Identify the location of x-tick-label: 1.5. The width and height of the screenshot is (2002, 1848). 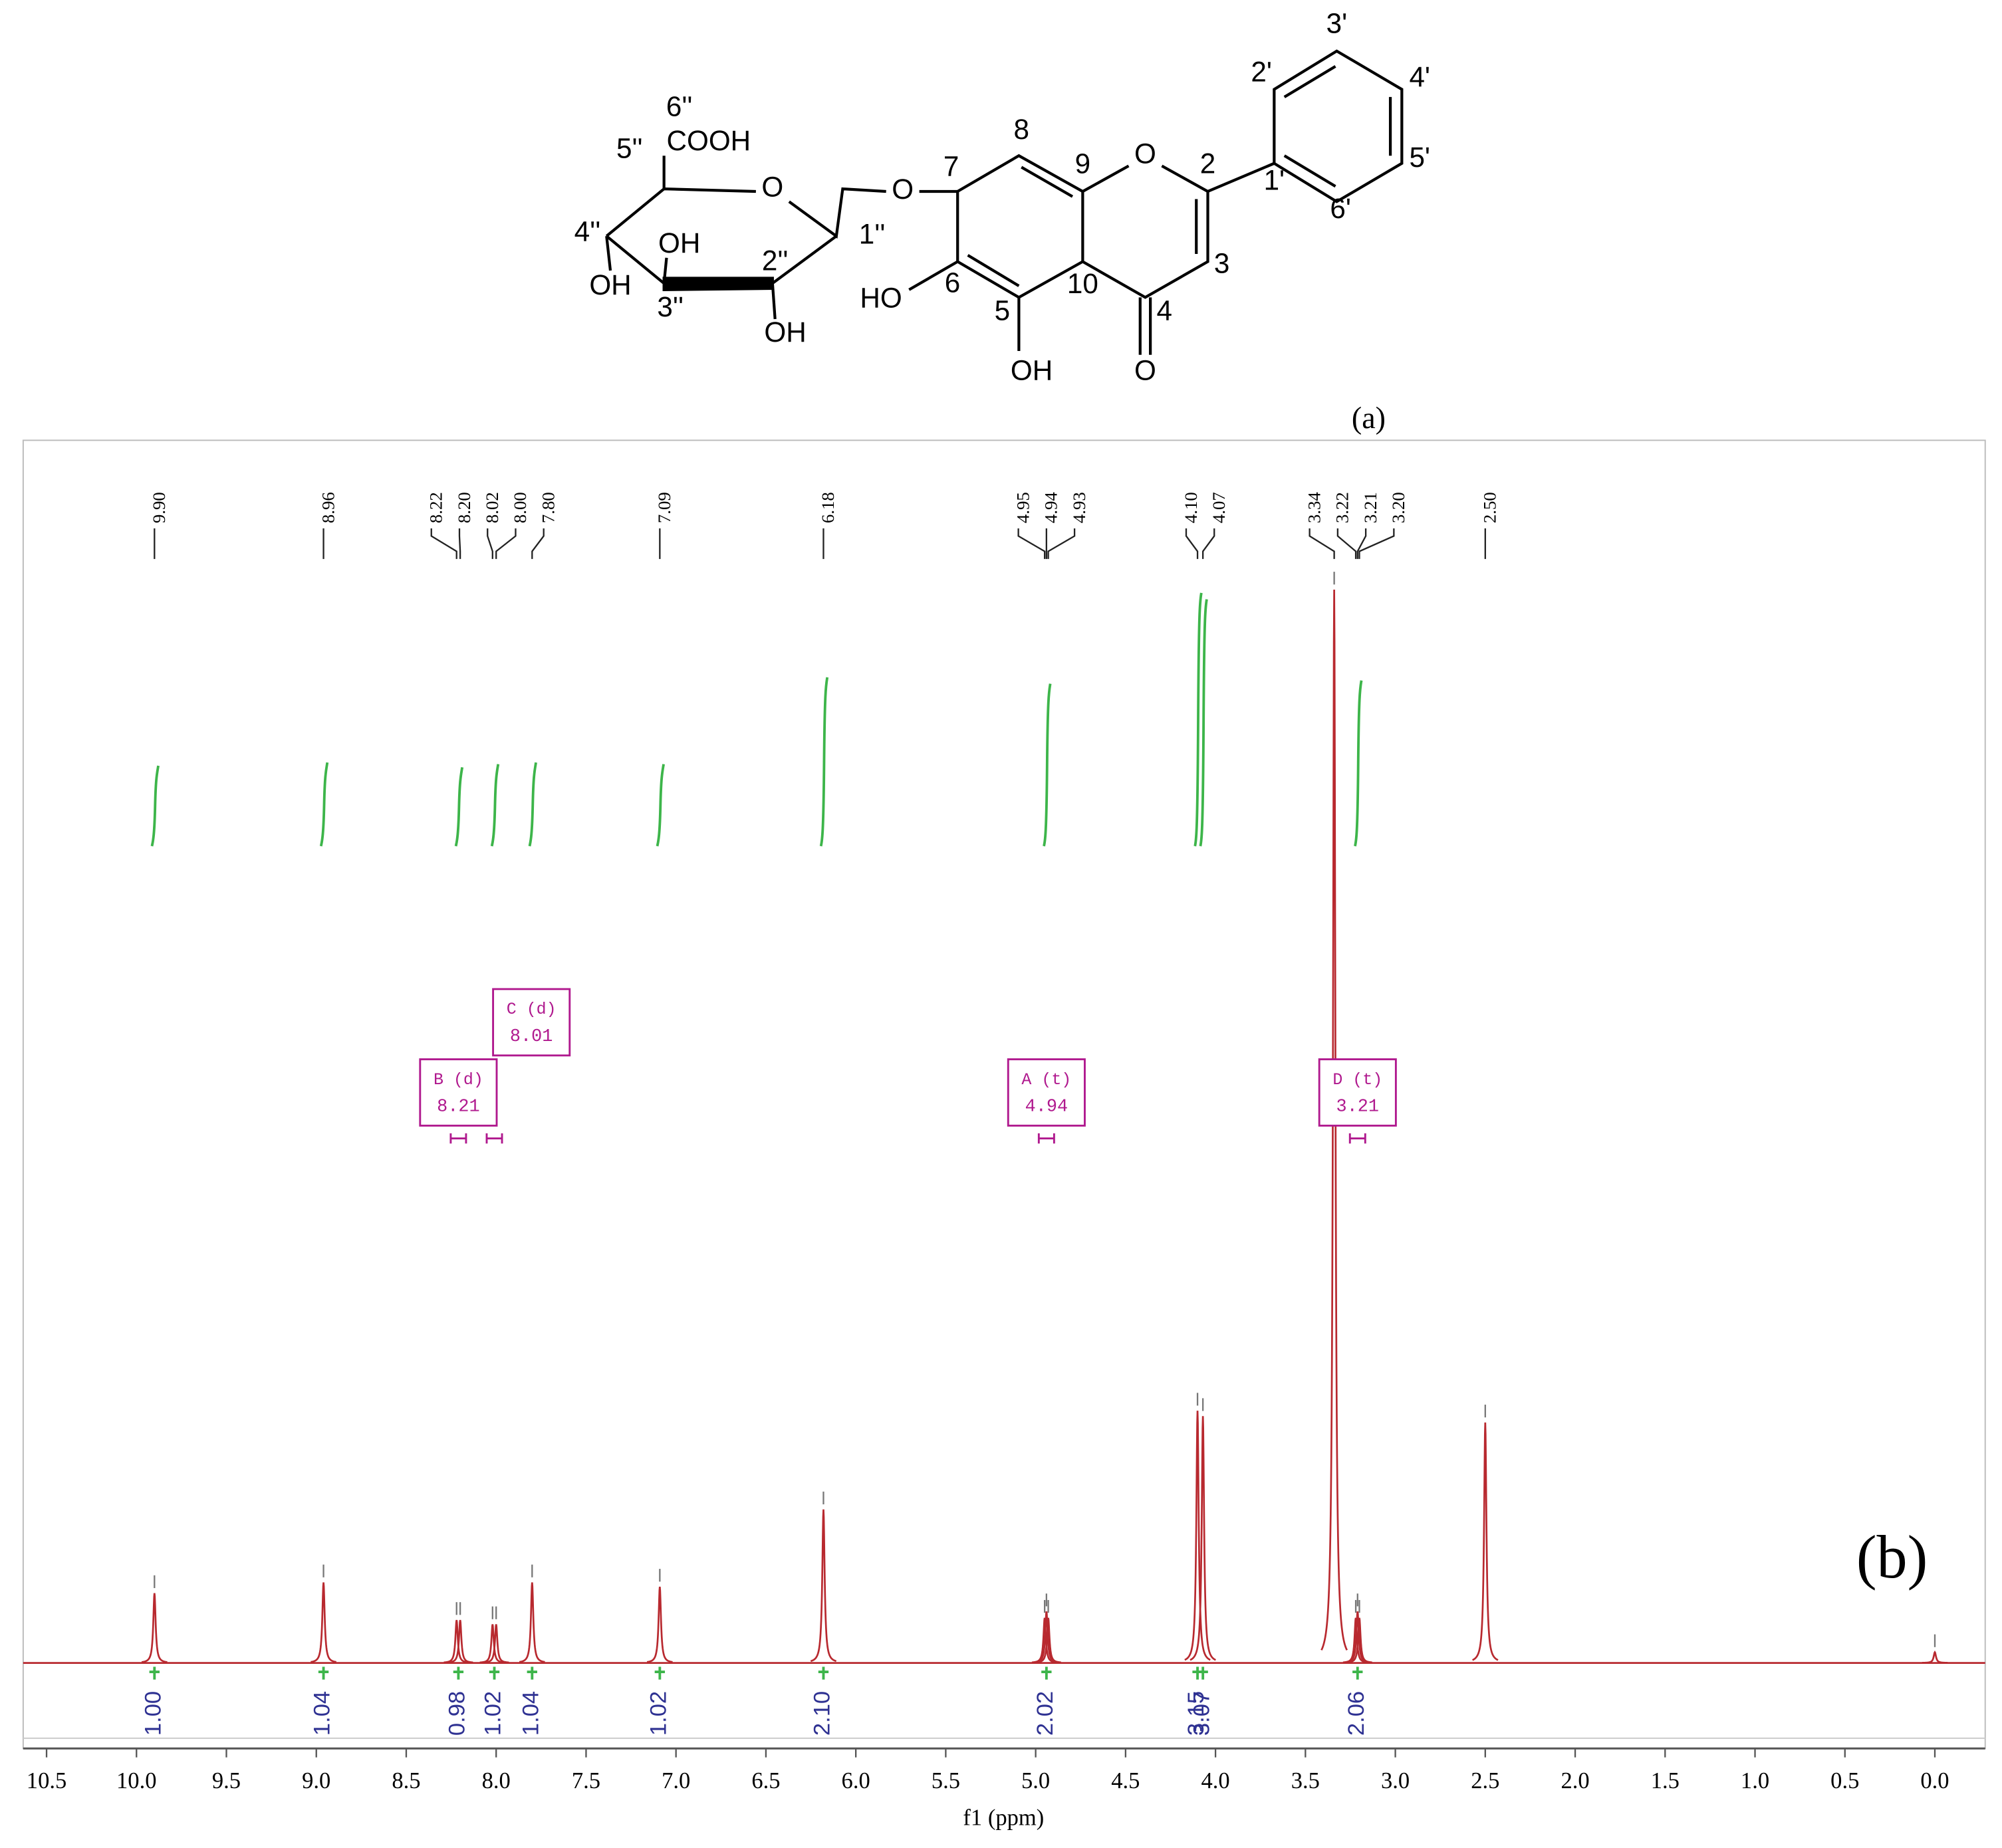
(1666, 1780).